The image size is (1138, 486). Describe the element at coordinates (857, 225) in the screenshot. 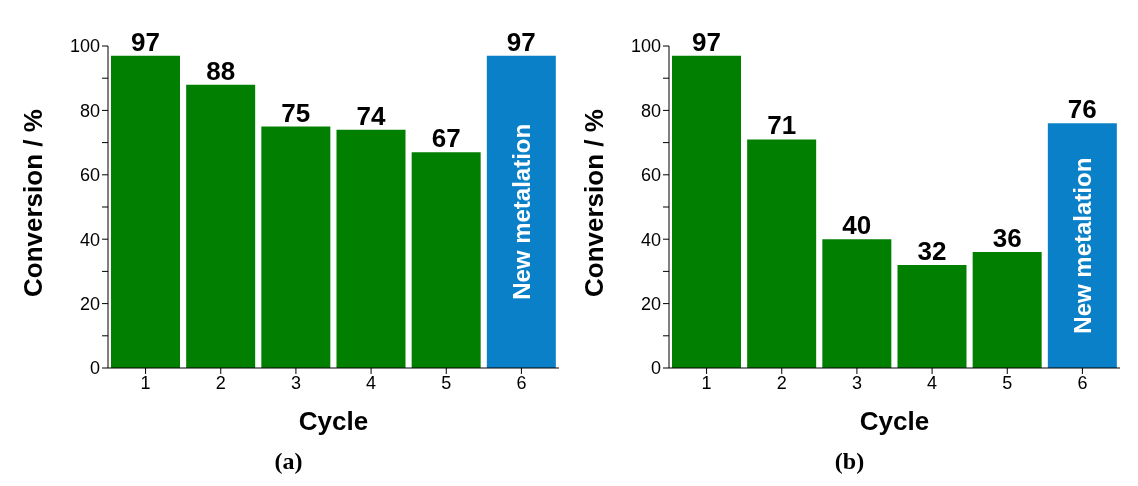

I see `data-label: 40` at that location.